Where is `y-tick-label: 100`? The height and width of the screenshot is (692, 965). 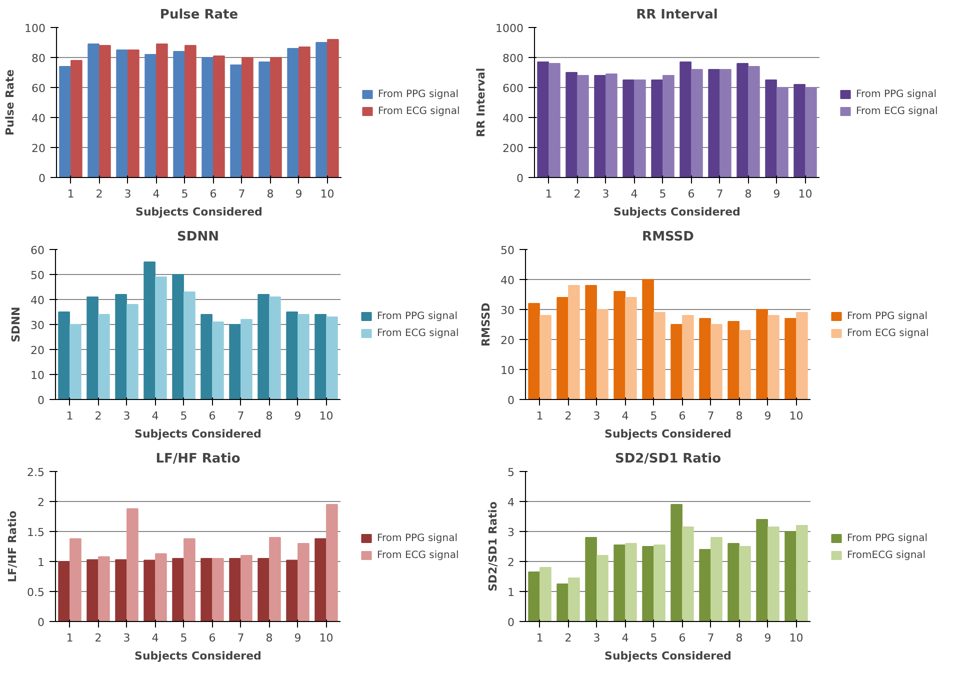
y-tick-label: 100 is located at coordinates (35, 28).